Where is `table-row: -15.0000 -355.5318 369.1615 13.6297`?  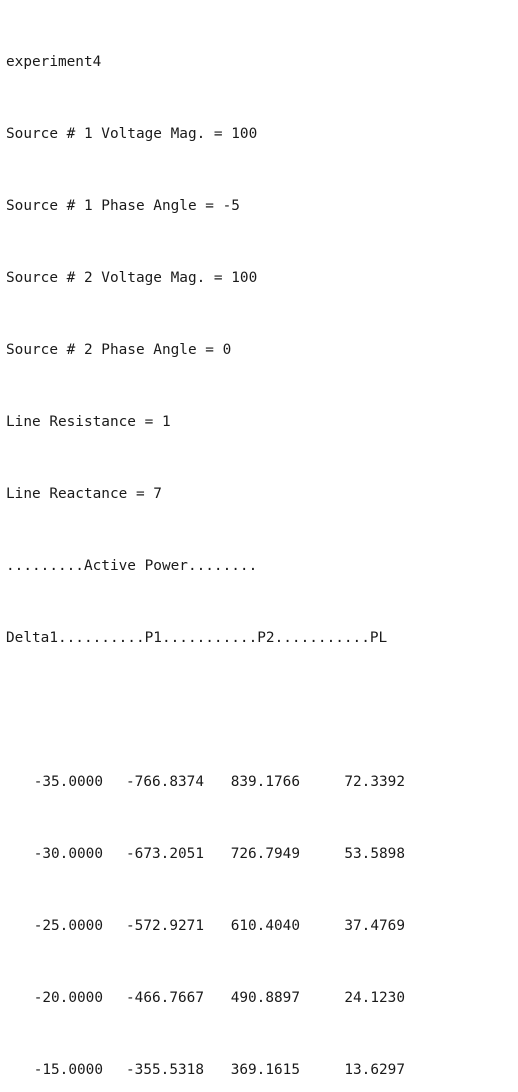 table-row: -15.0000 -355.5318 369.1615 13.6297 is located at coordinates (261, 1070).